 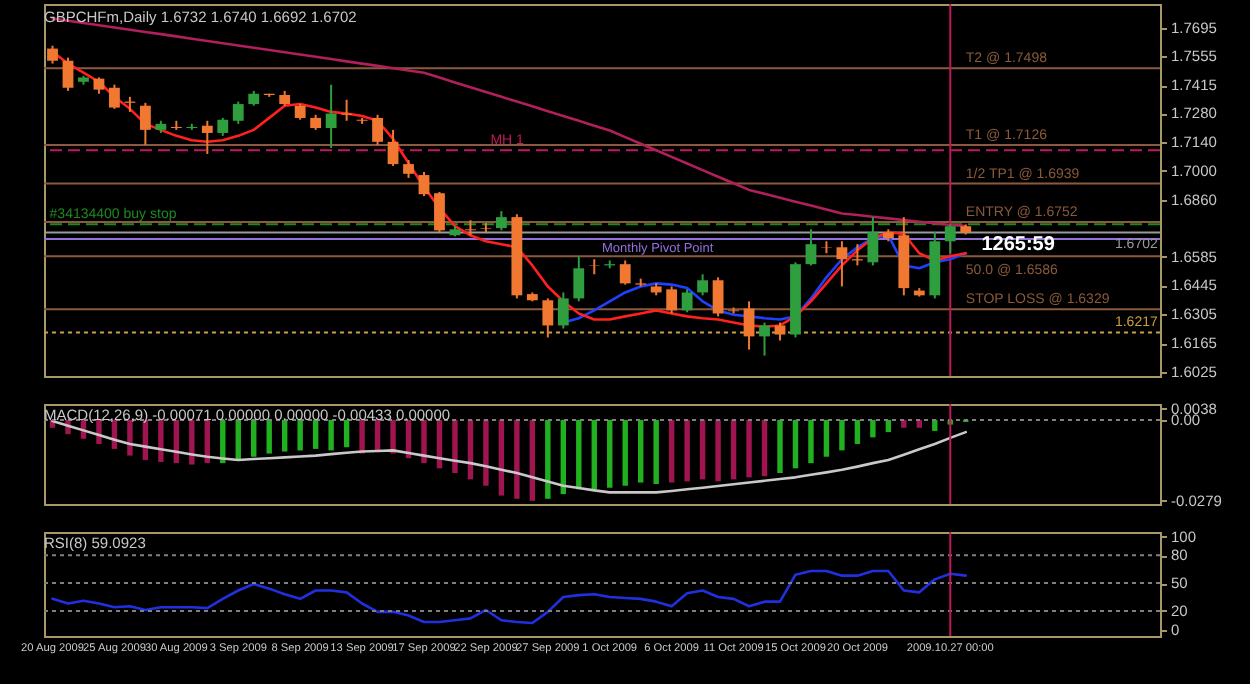 I want to click on annotation: 1265:59, so click(x=1018, y=244).